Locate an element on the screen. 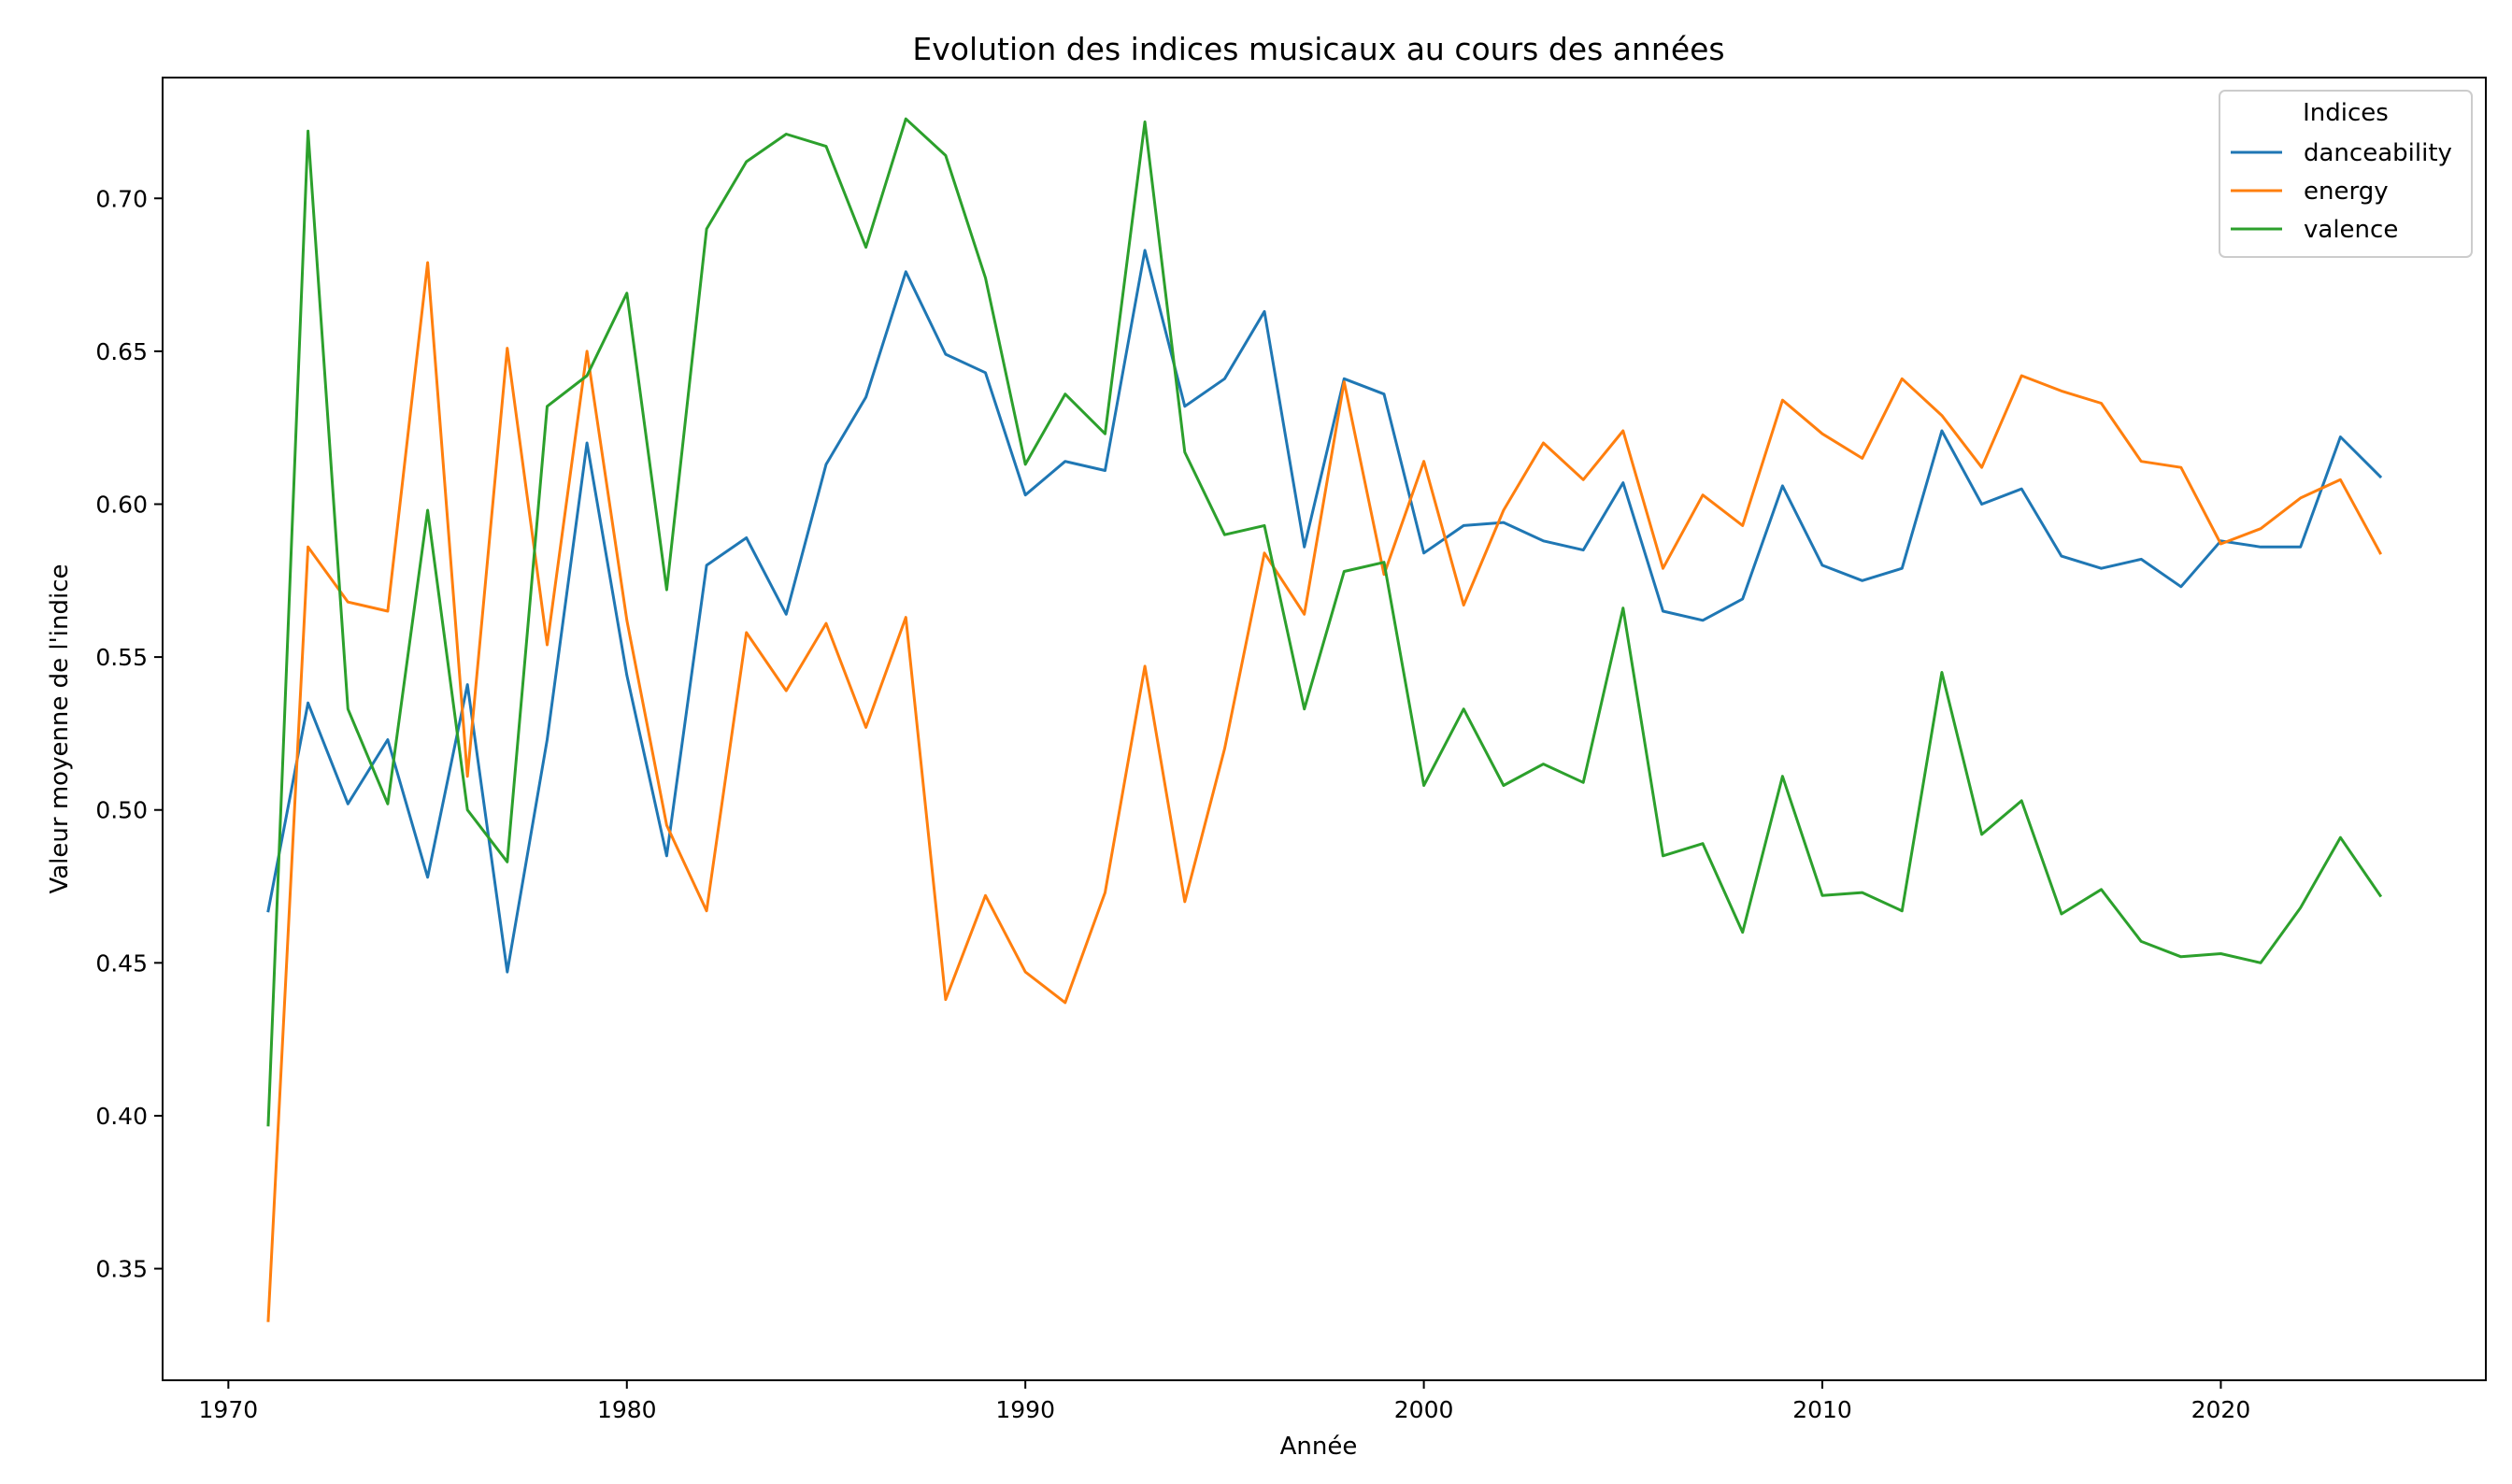 This screenshot has height=1484, width=2512. y-tick-label: 0.35 is located at coordinates (121, 1269).